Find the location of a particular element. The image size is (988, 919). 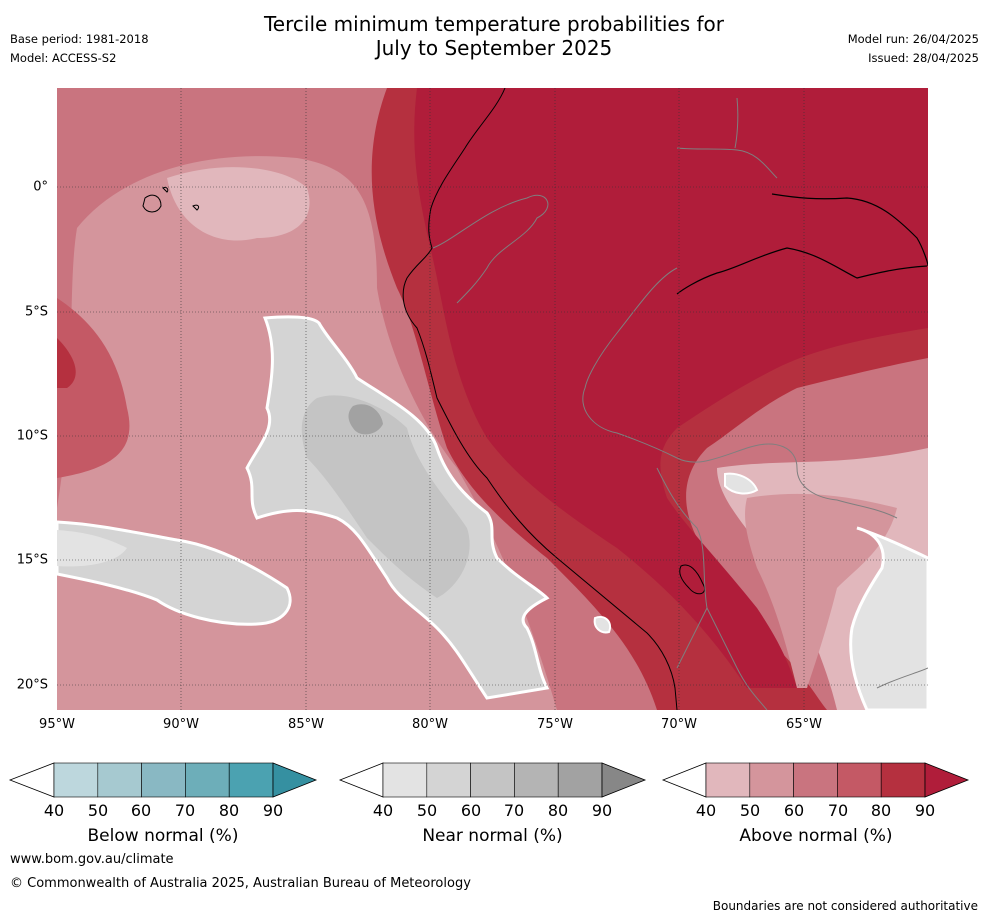

issued-text: Issued: 28/04/2025 is located at coordinates (923, 58).